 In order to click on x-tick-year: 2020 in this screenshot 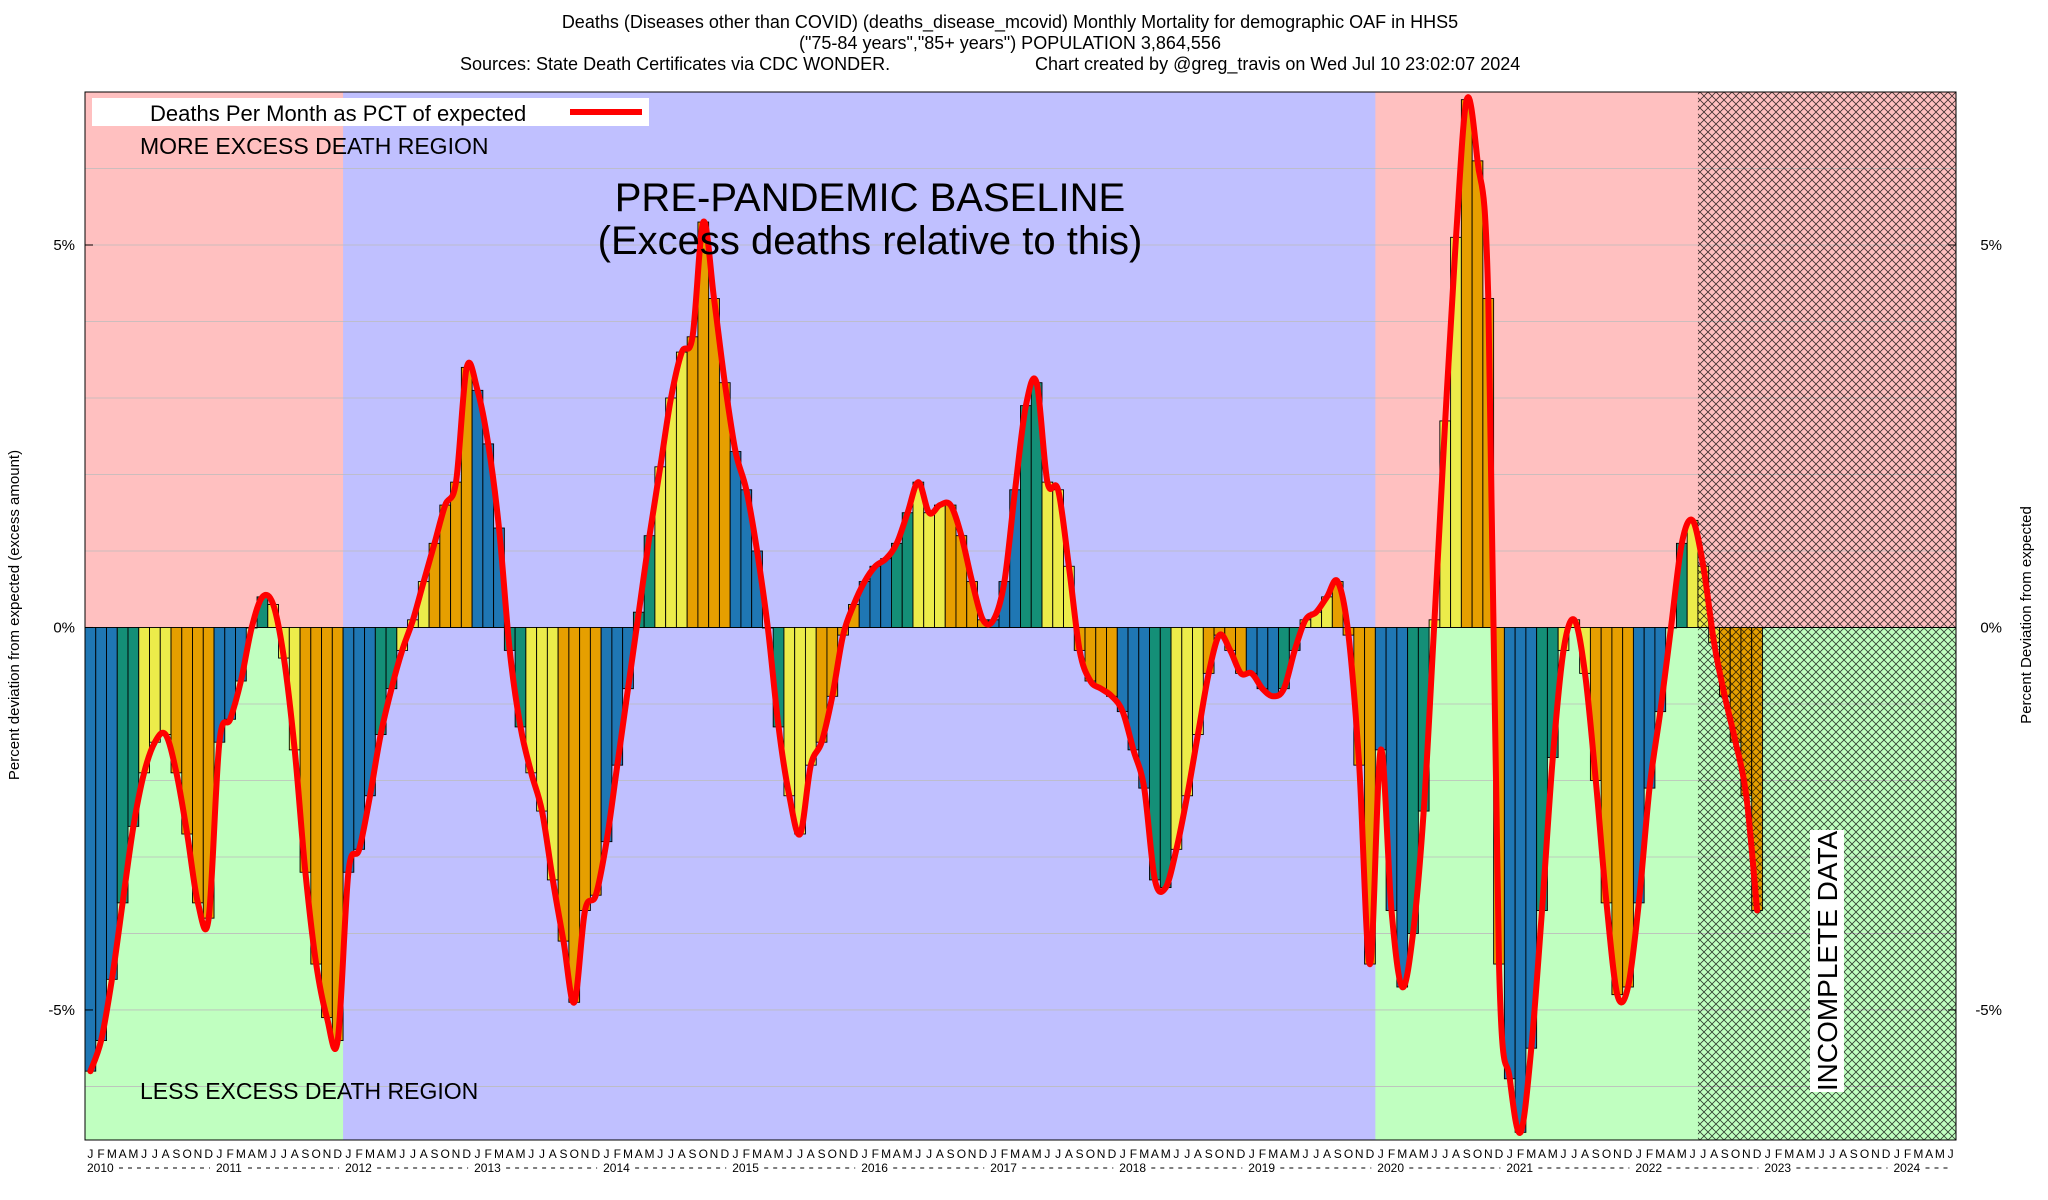, I will do `click(1390, 1168)`.